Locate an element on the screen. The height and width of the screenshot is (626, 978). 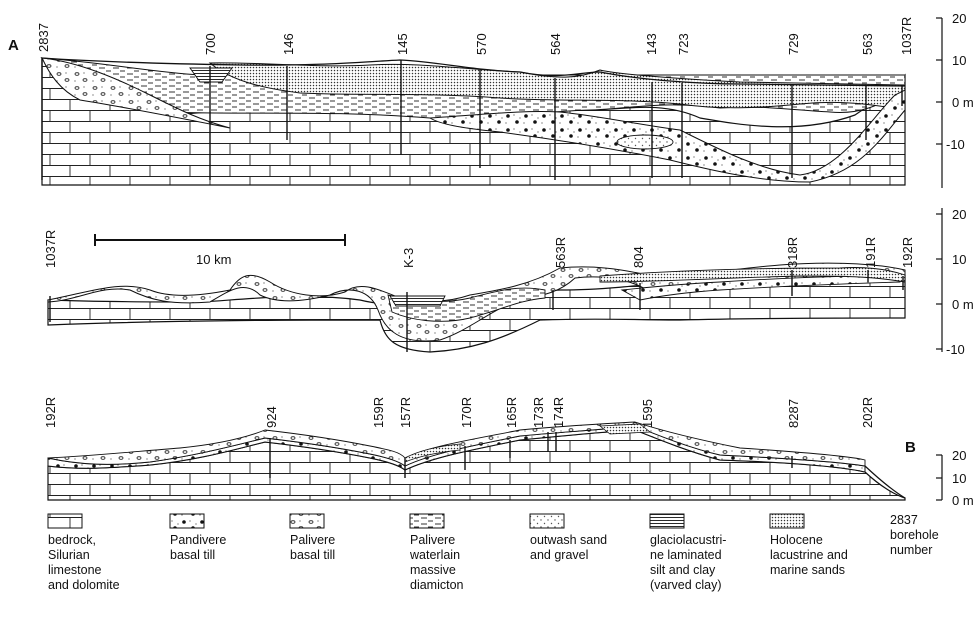
legend-label: ne laminated is located at coordinates (686, 555).